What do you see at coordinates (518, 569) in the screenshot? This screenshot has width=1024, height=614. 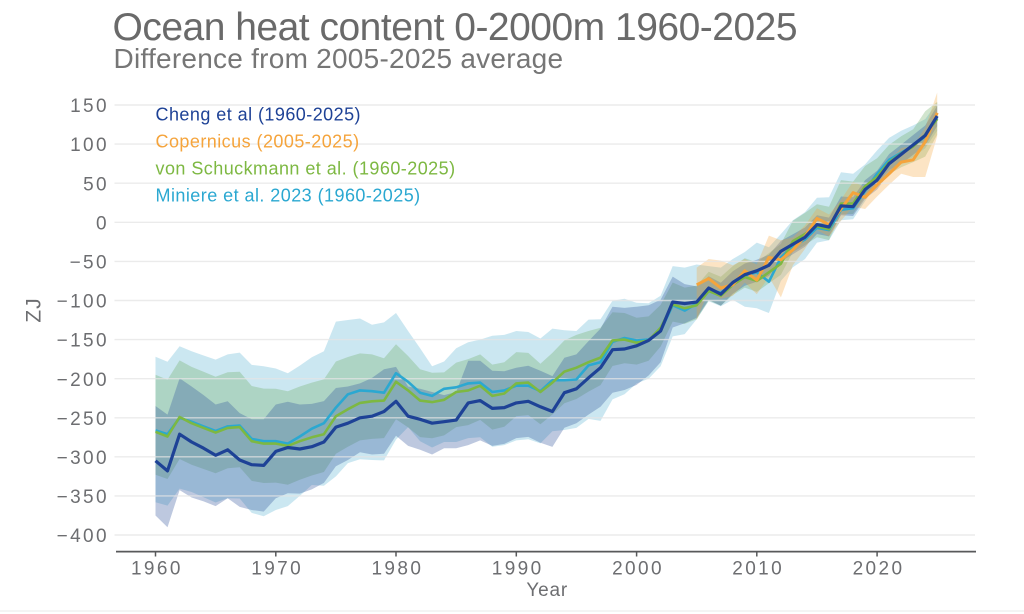 I see `svg-text: 1990` at bounding box center [518, 569].